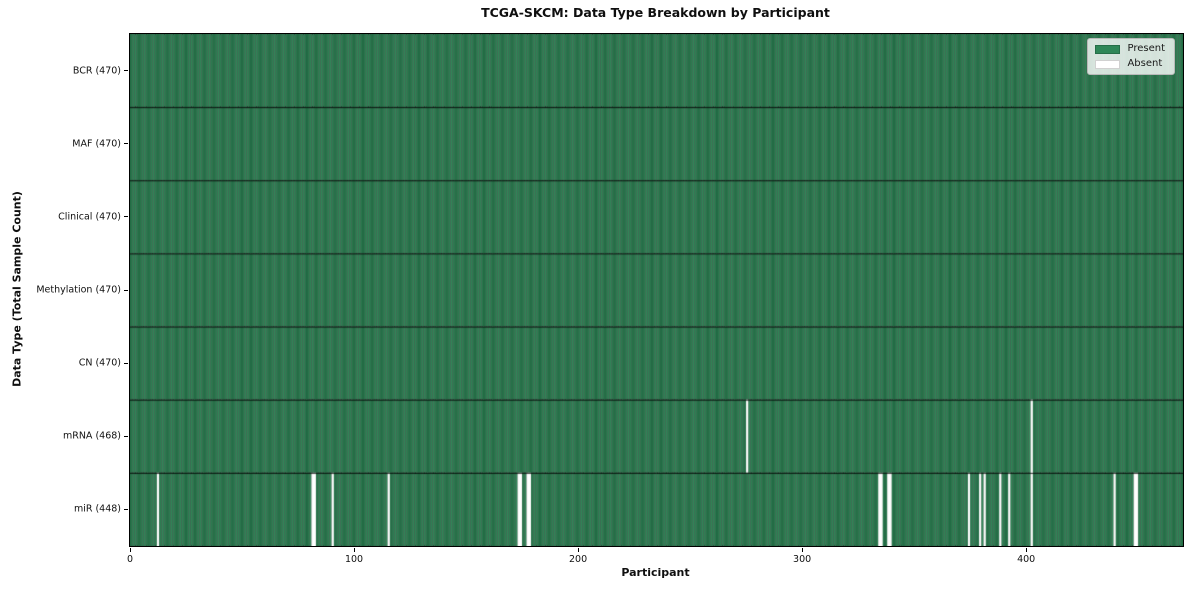 This screenshot has height=600, width=1200. I want to click on y-tick-label-mrna: mRNA (468), so click(91, 436).